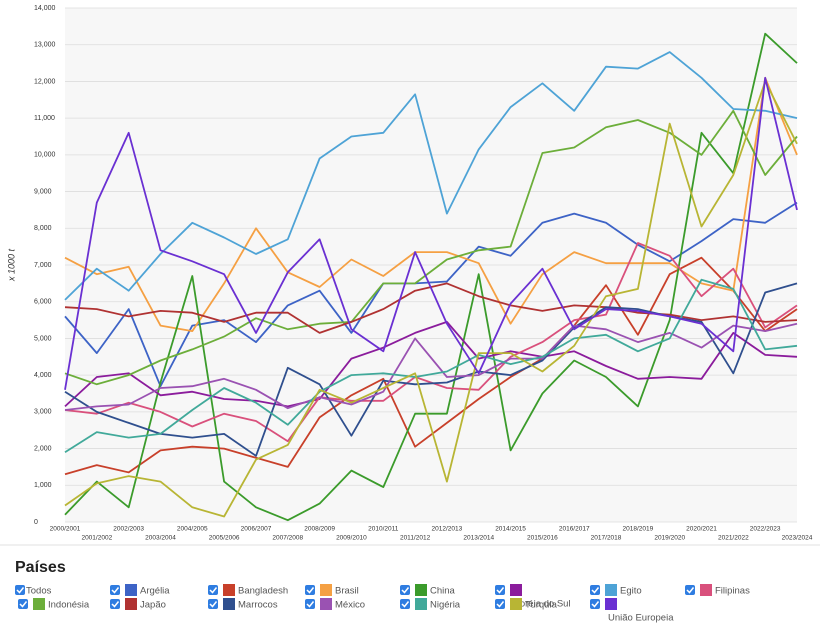 This screenshot has width=820, height=634. What do you see at coordinates (447, 529) in the screenshot?
I see `x-tick-label: 2012/2013` at bounding box center [447, 529].